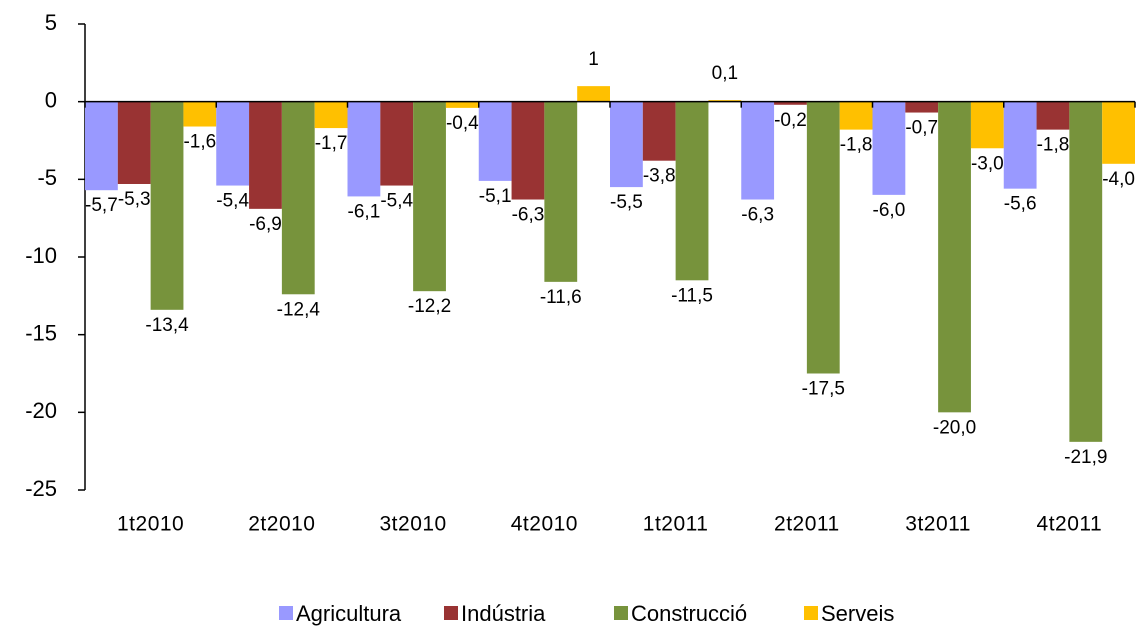  I want to click on value-label: -1,6, so click(199, 142).